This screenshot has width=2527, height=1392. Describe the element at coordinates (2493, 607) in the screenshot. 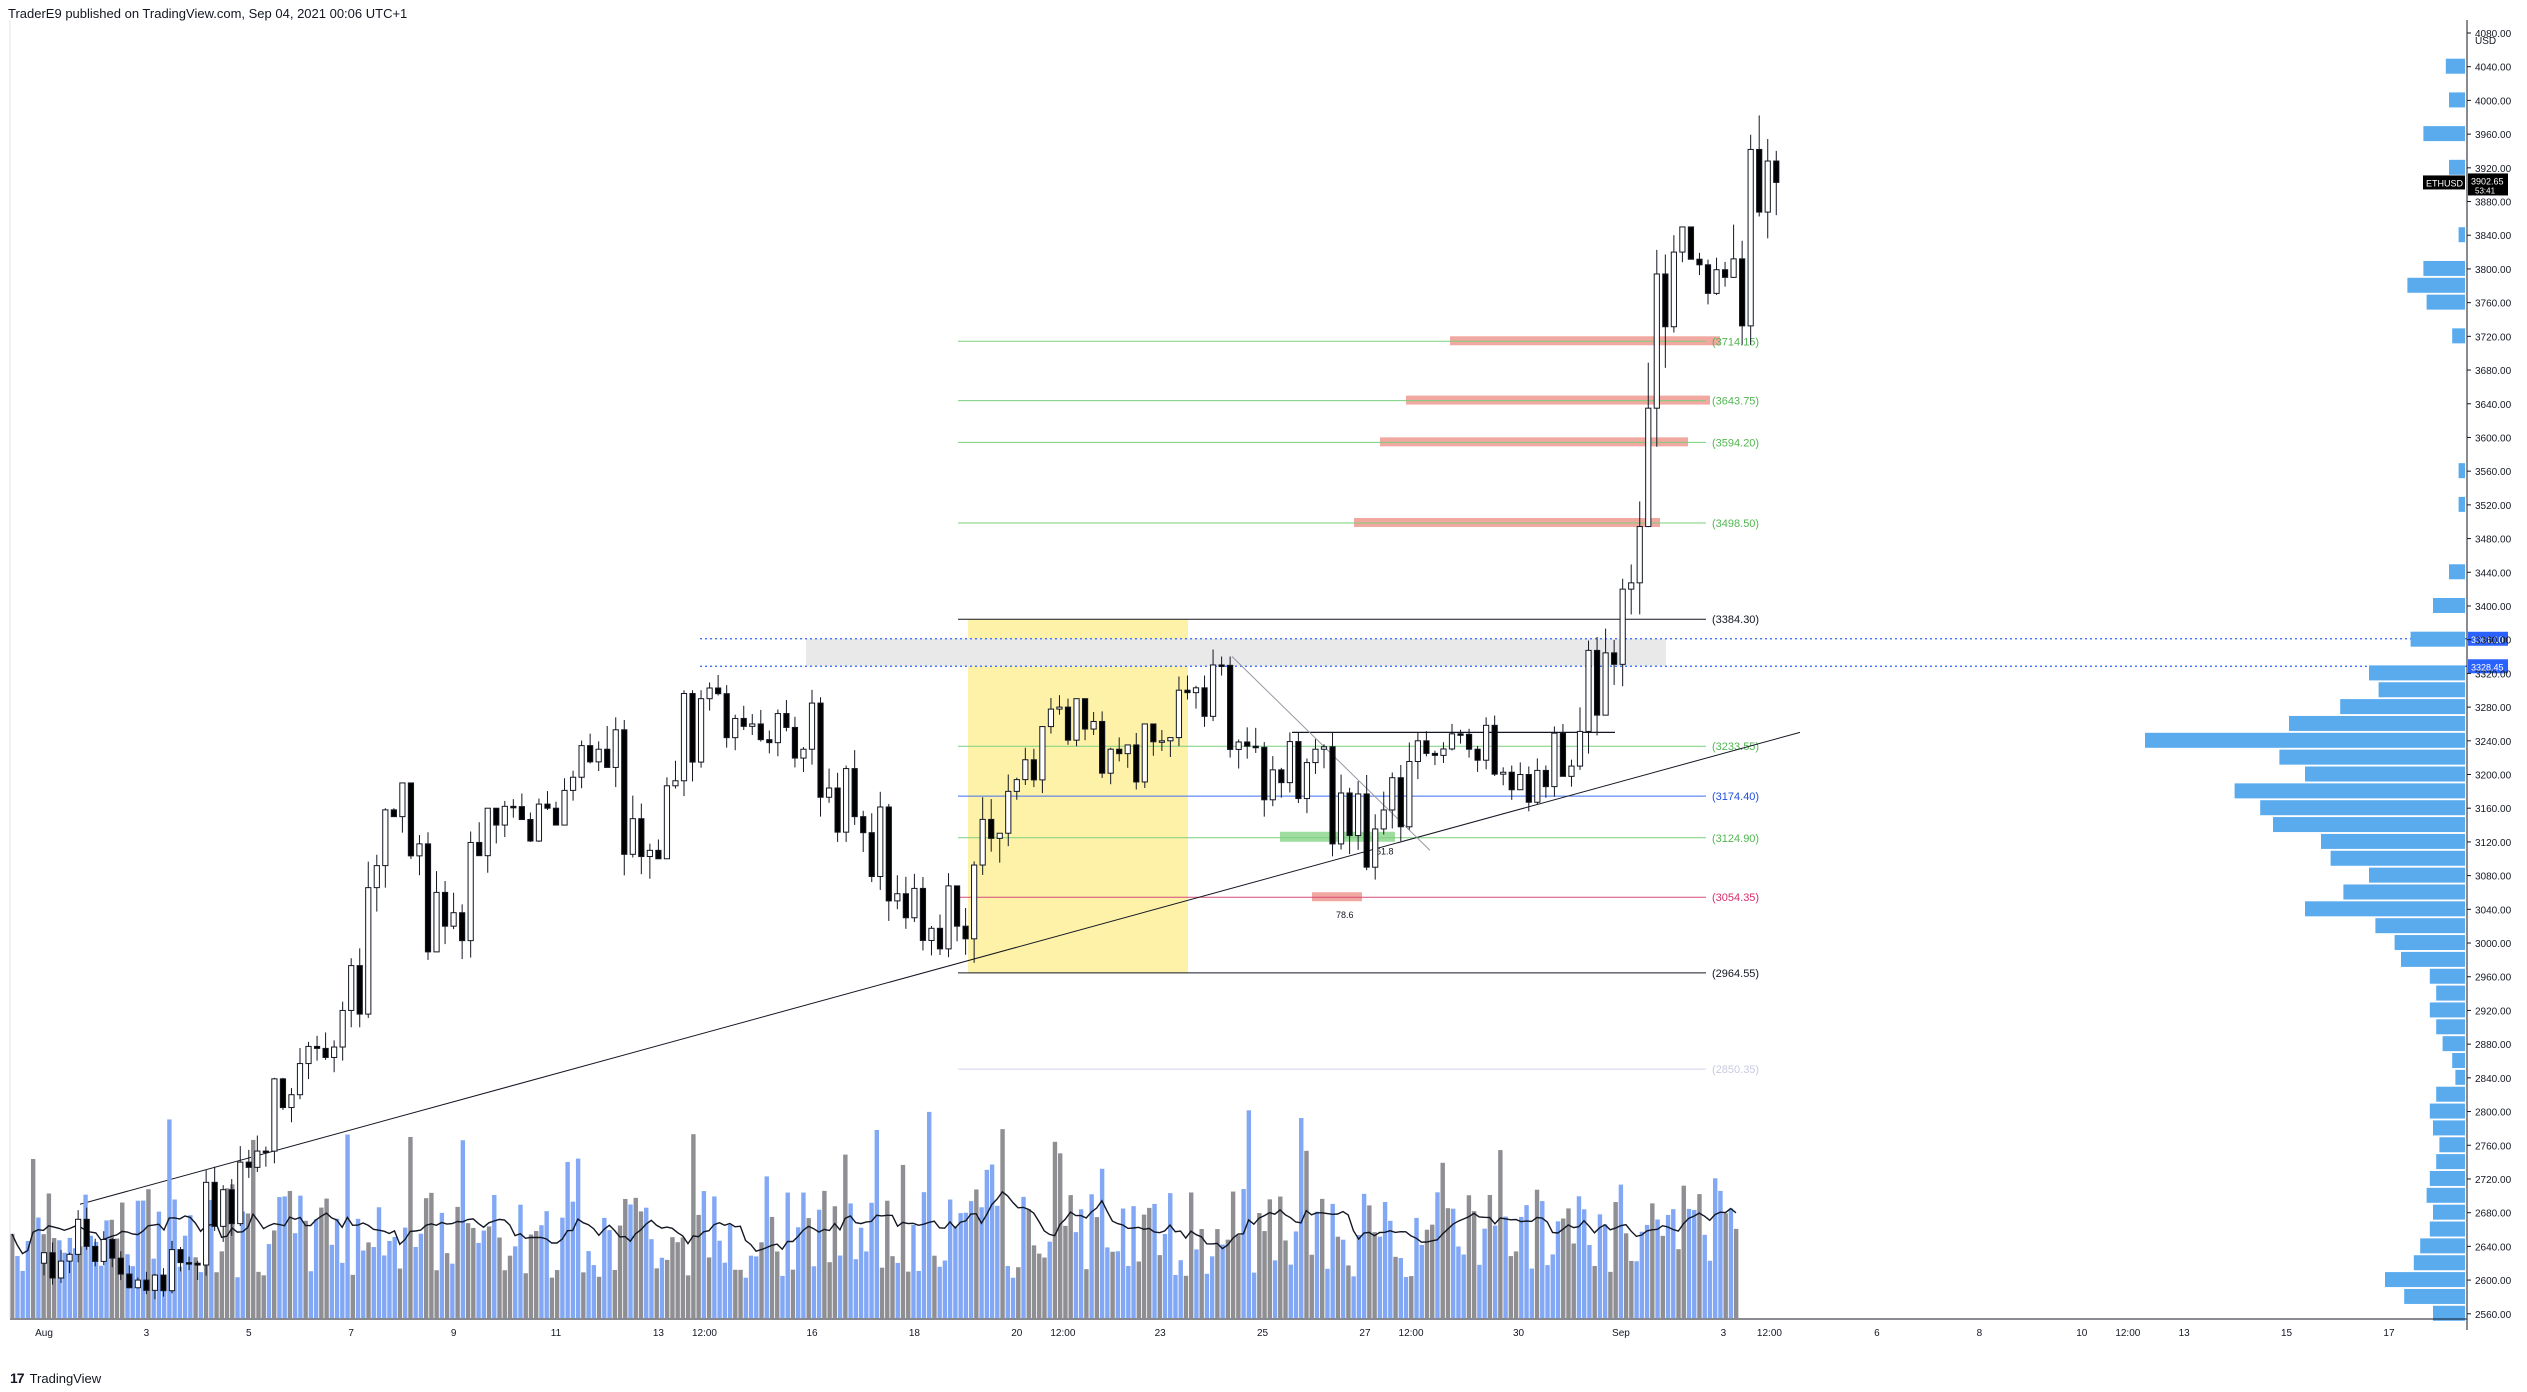

I see `price-tick-label: 3400.00` at that location.